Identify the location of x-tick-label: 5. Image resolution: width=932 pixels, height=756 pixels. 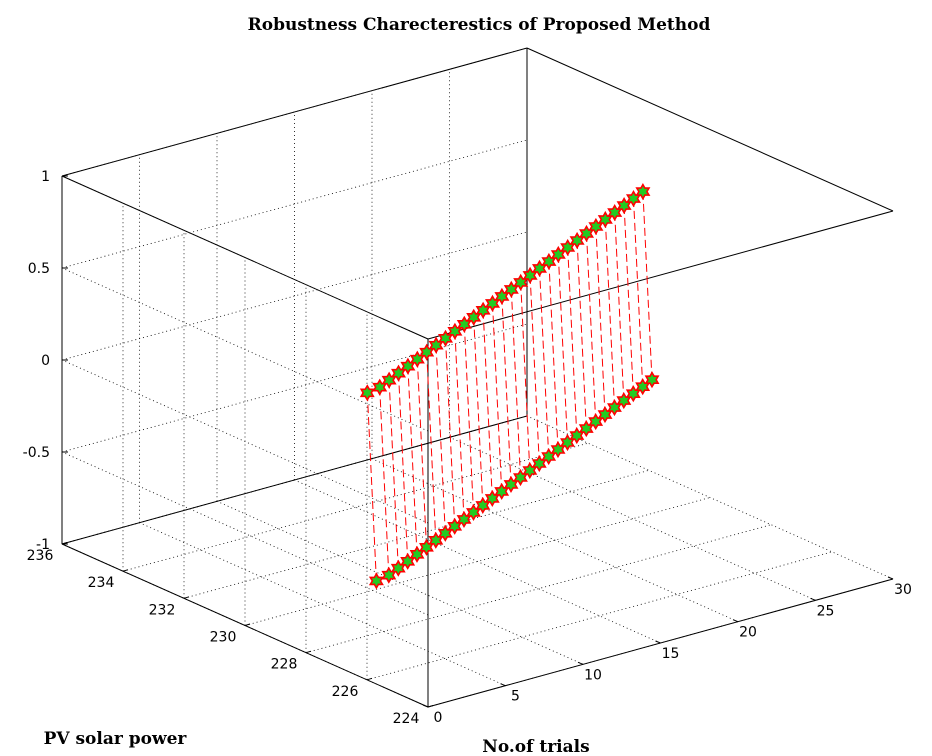
(515, 697).